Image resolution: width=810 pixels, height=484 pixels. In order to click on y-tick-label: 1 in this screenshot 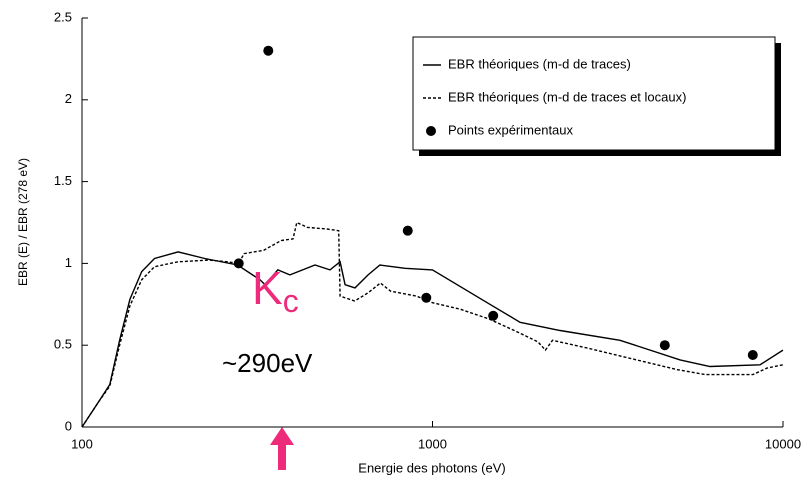, I will do `click(68, 262)`.